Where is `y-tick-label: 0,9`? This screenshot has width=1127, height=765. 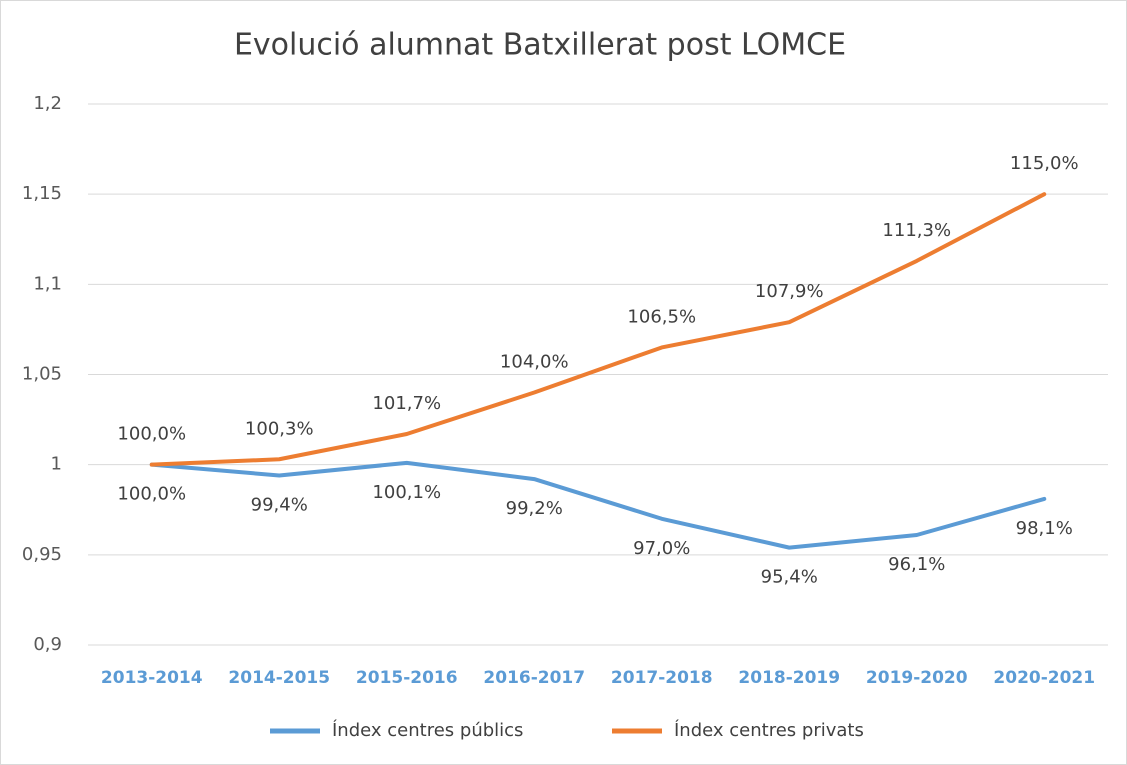
y-tick-label: 0,9 is located at coordinates (47, 644).